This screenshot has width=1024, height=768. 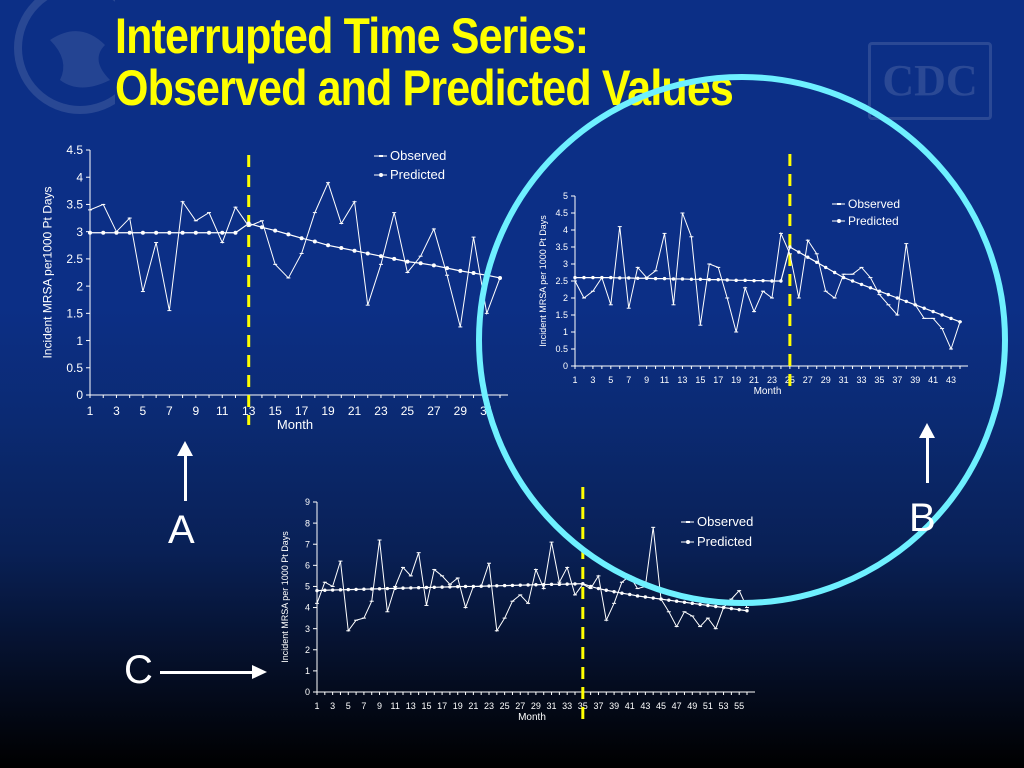 I want to click on x-tick-label: 51, so click(x=708, y=706).